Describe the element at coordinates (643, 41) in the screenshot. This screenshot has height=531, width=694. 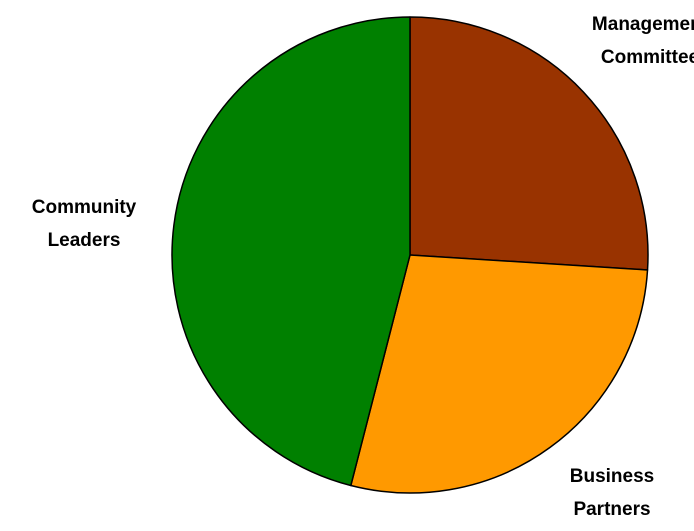
I see `slice-label-management-committee: ManagementCommittee` at that location.